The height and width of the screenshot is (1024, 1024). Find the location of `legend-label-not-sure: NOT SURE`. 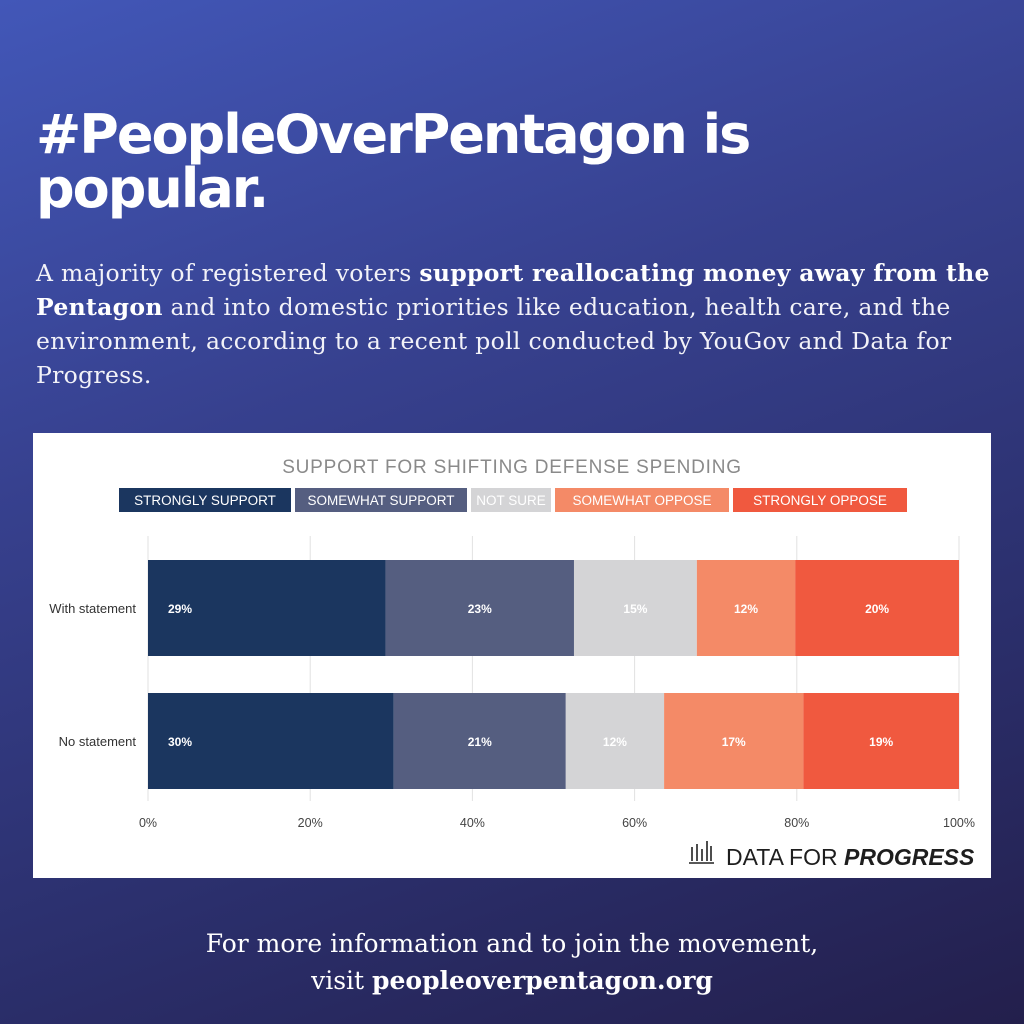

legend-label-not-sure: NOT SURE is located at coordinates (511, 500).